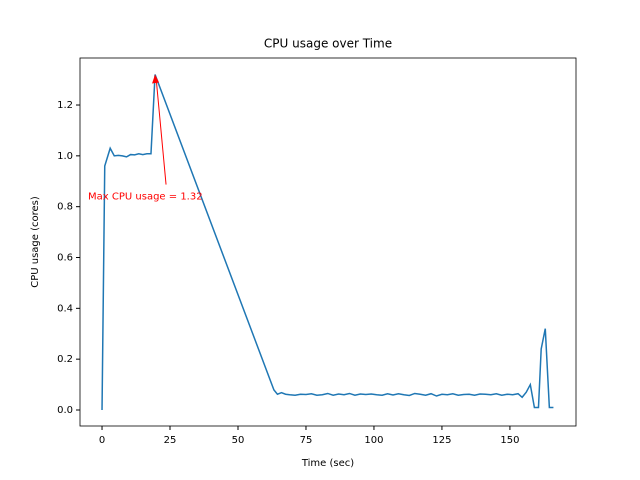 The width and height of the screenshot is (640, 480). I want to click on x-tick-label: 0, so click(102, 440).